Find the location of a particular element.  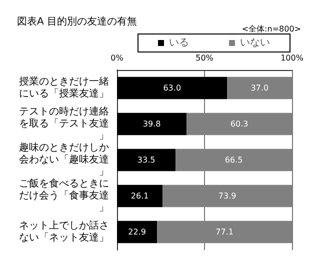

y-tick-label: 趣味のときだけしか会わない「趣味友達」 is located at coordinates (64, 160).